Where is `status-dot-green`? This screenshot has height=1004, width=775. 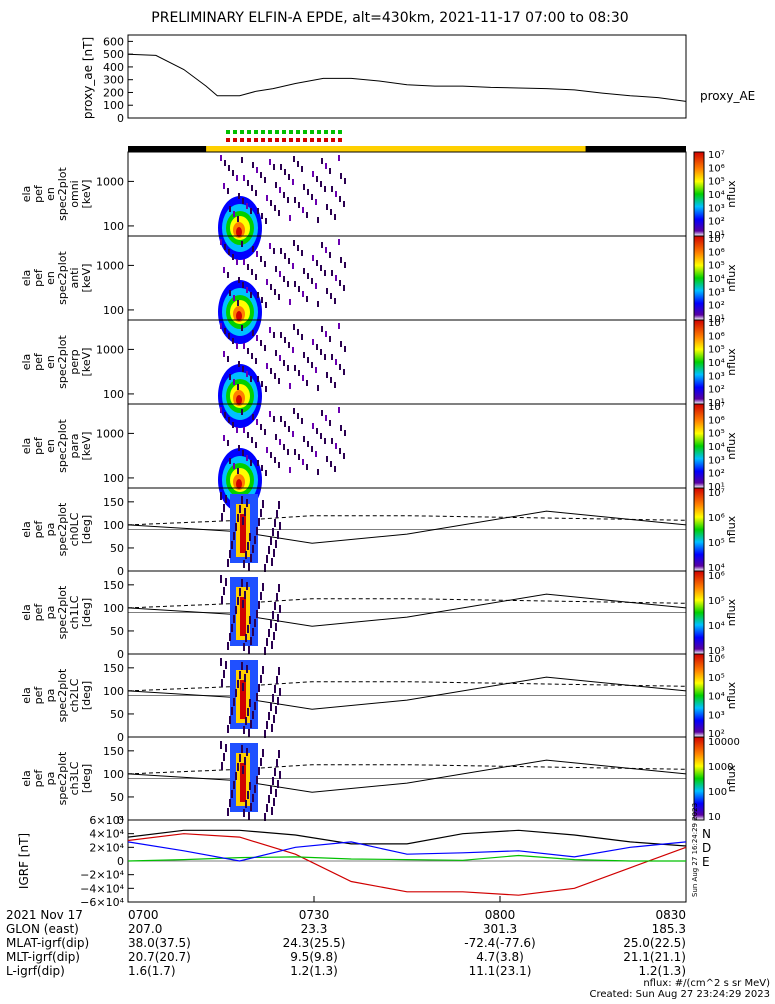 status-dot-green is located at coordinates (340, 132).